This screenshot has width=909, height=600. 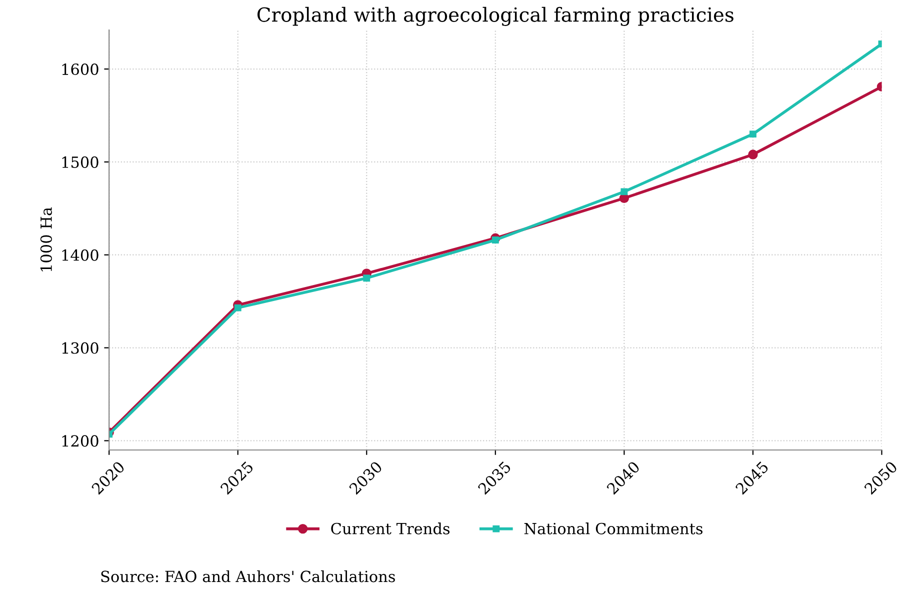 What do you see at coordinates (390, 528) in the screenshot?
I see `legend-label: Current Trends` at bounding box center [390, 528].